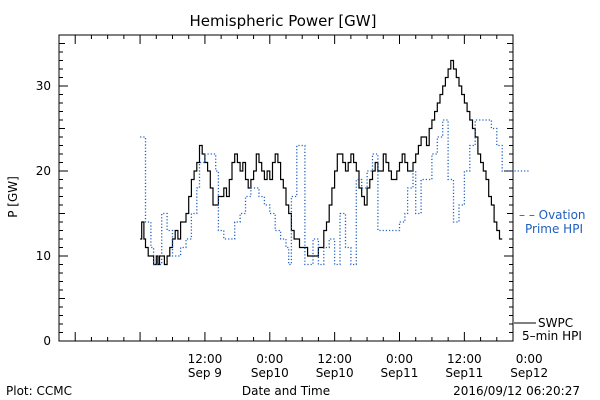 This screenshot has width=600, height=400. Describe the element at coordinates (43, 256) in the screenshot. I see `y-tick-label: 10` at that location.